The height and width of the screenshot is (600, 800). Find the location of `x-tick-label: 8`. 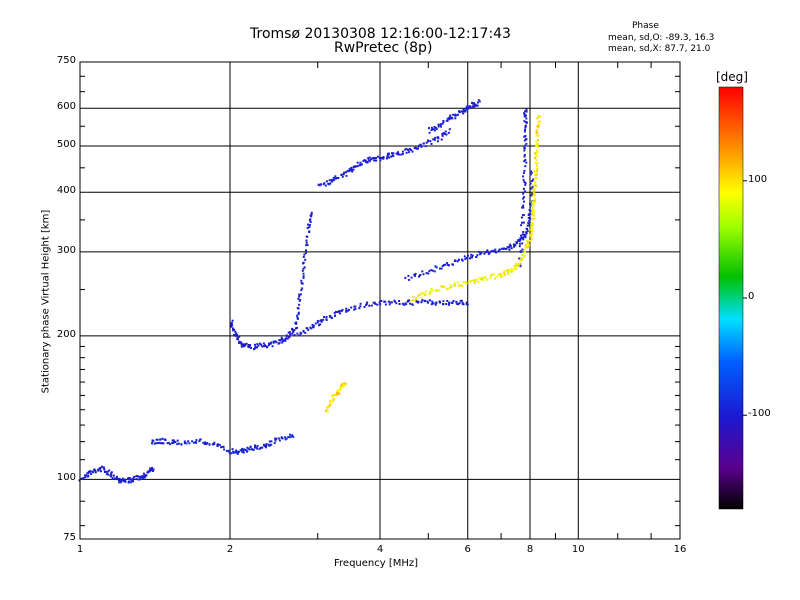

x-tick-label: 8 is located at coordinates (530, 549).